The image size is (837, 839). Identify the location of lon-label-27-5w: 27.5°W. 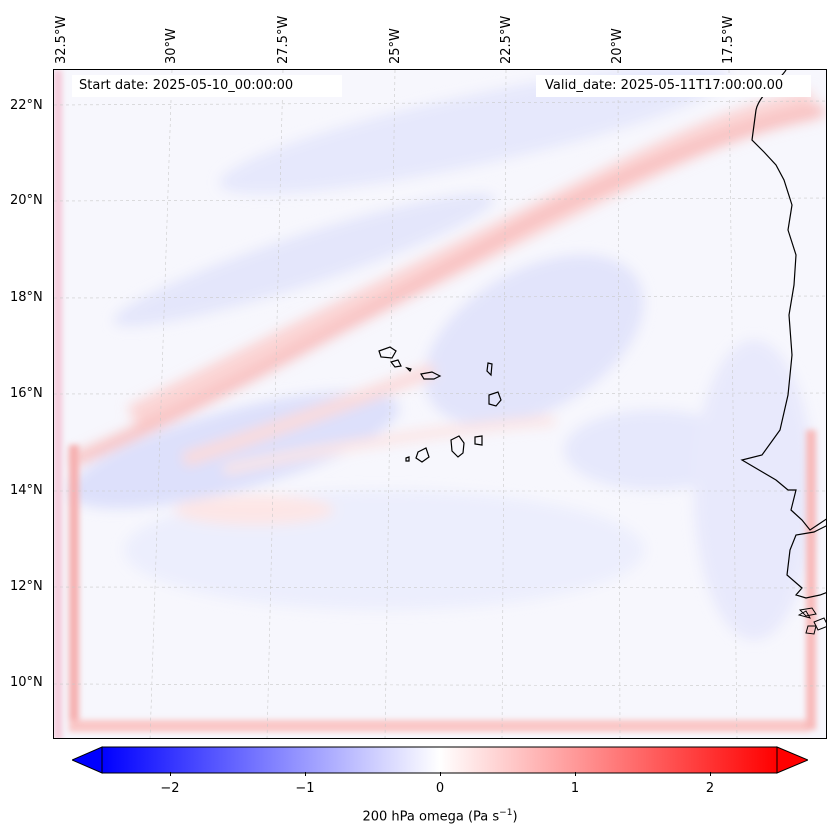
(283, 39).